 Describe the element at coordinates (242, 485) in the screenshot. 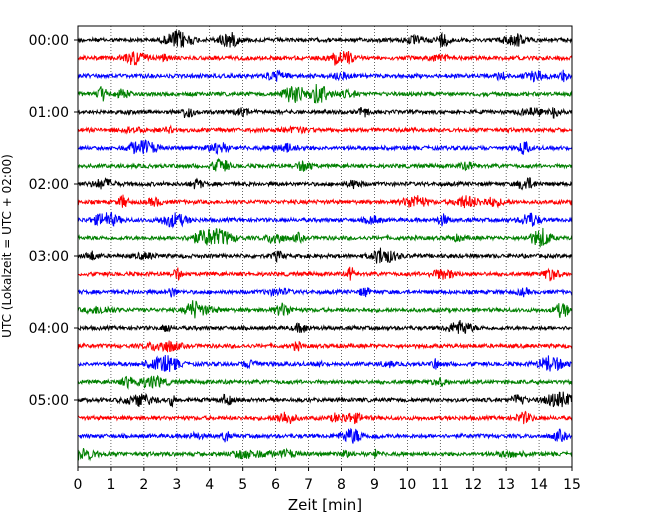

I see `x-tick-label-5: 5` at that location.